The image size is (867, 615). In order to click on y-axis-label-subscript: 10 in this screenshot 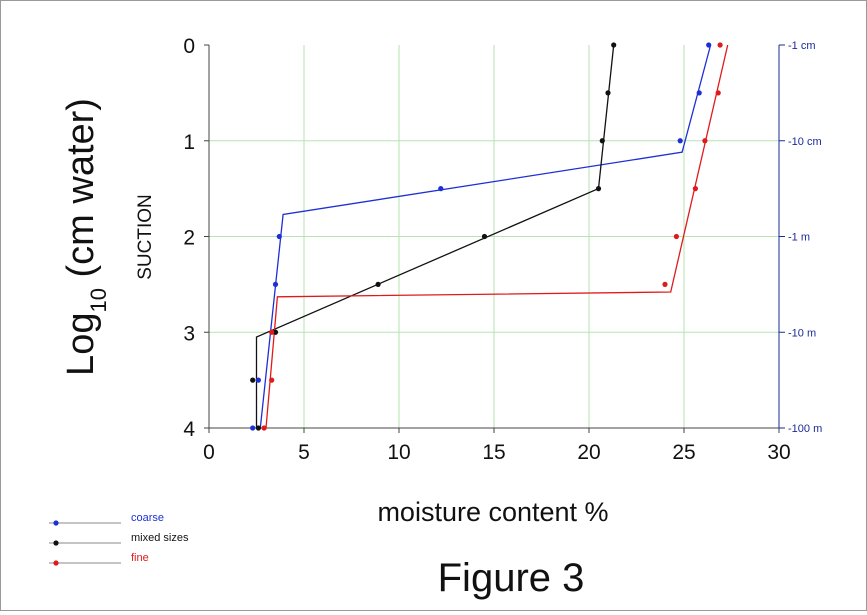, I will do `click(98, 300)`.